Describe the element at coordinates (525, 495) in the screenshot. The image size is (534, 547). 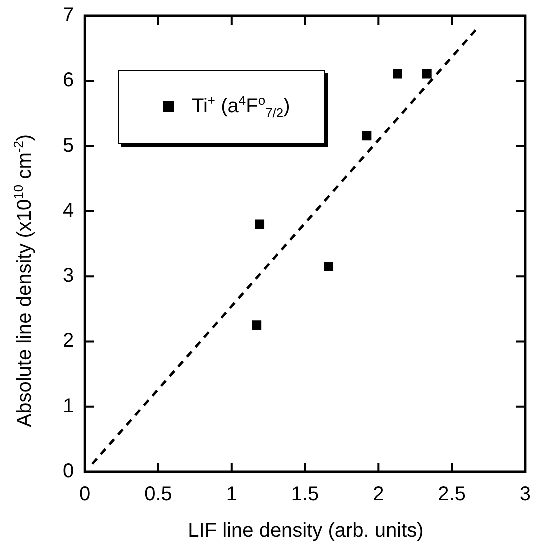
I see `x-tick-label: 3` at that location.